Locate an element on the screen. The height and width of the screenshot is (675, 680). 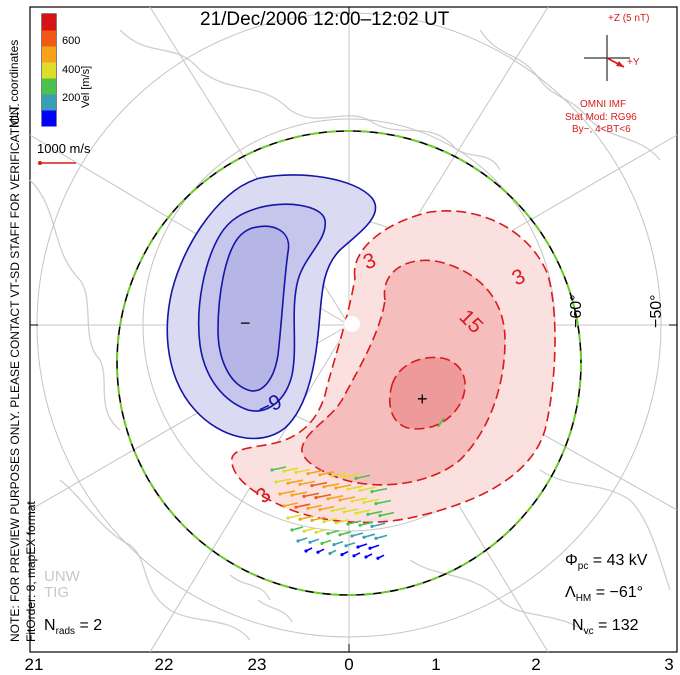
mlt-tick-3: 3 is located at coordinates (669, 664).